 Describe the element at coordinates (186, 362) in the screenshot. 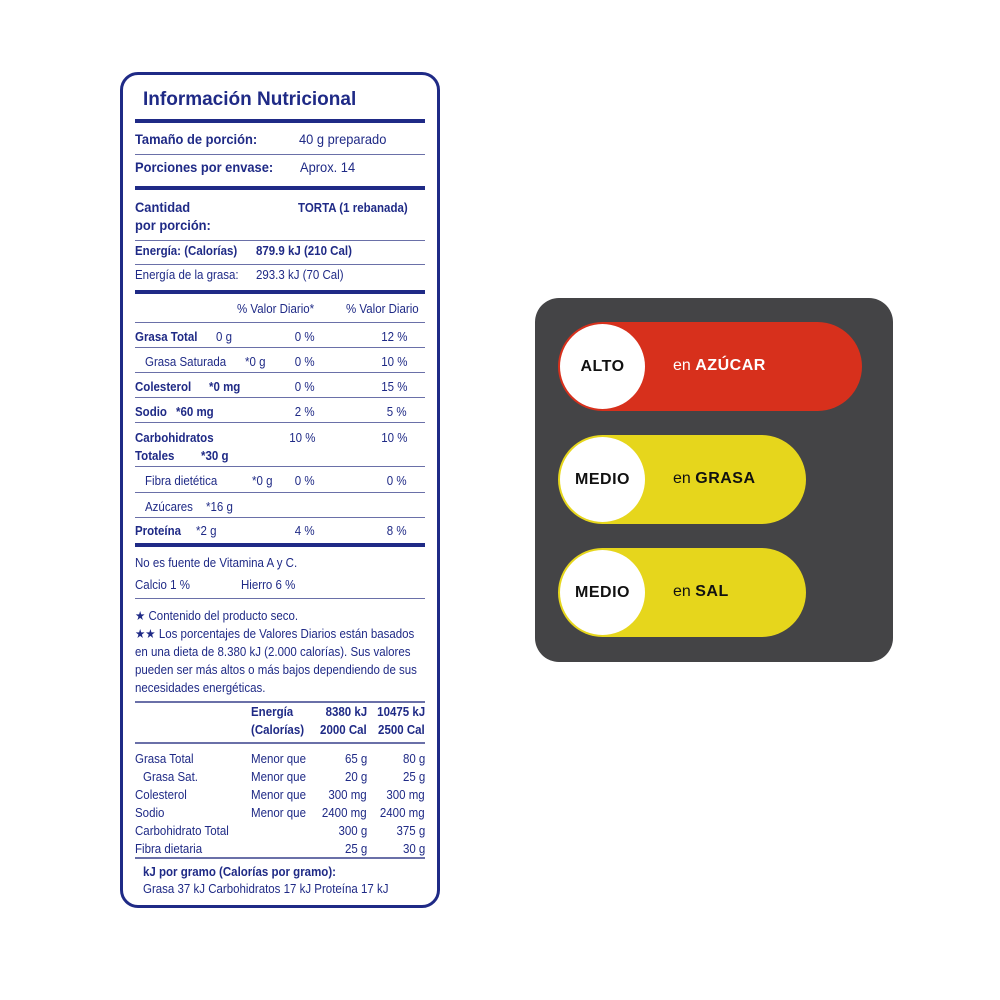

I see `nutrient-name: Grasa Saturada` at that location.